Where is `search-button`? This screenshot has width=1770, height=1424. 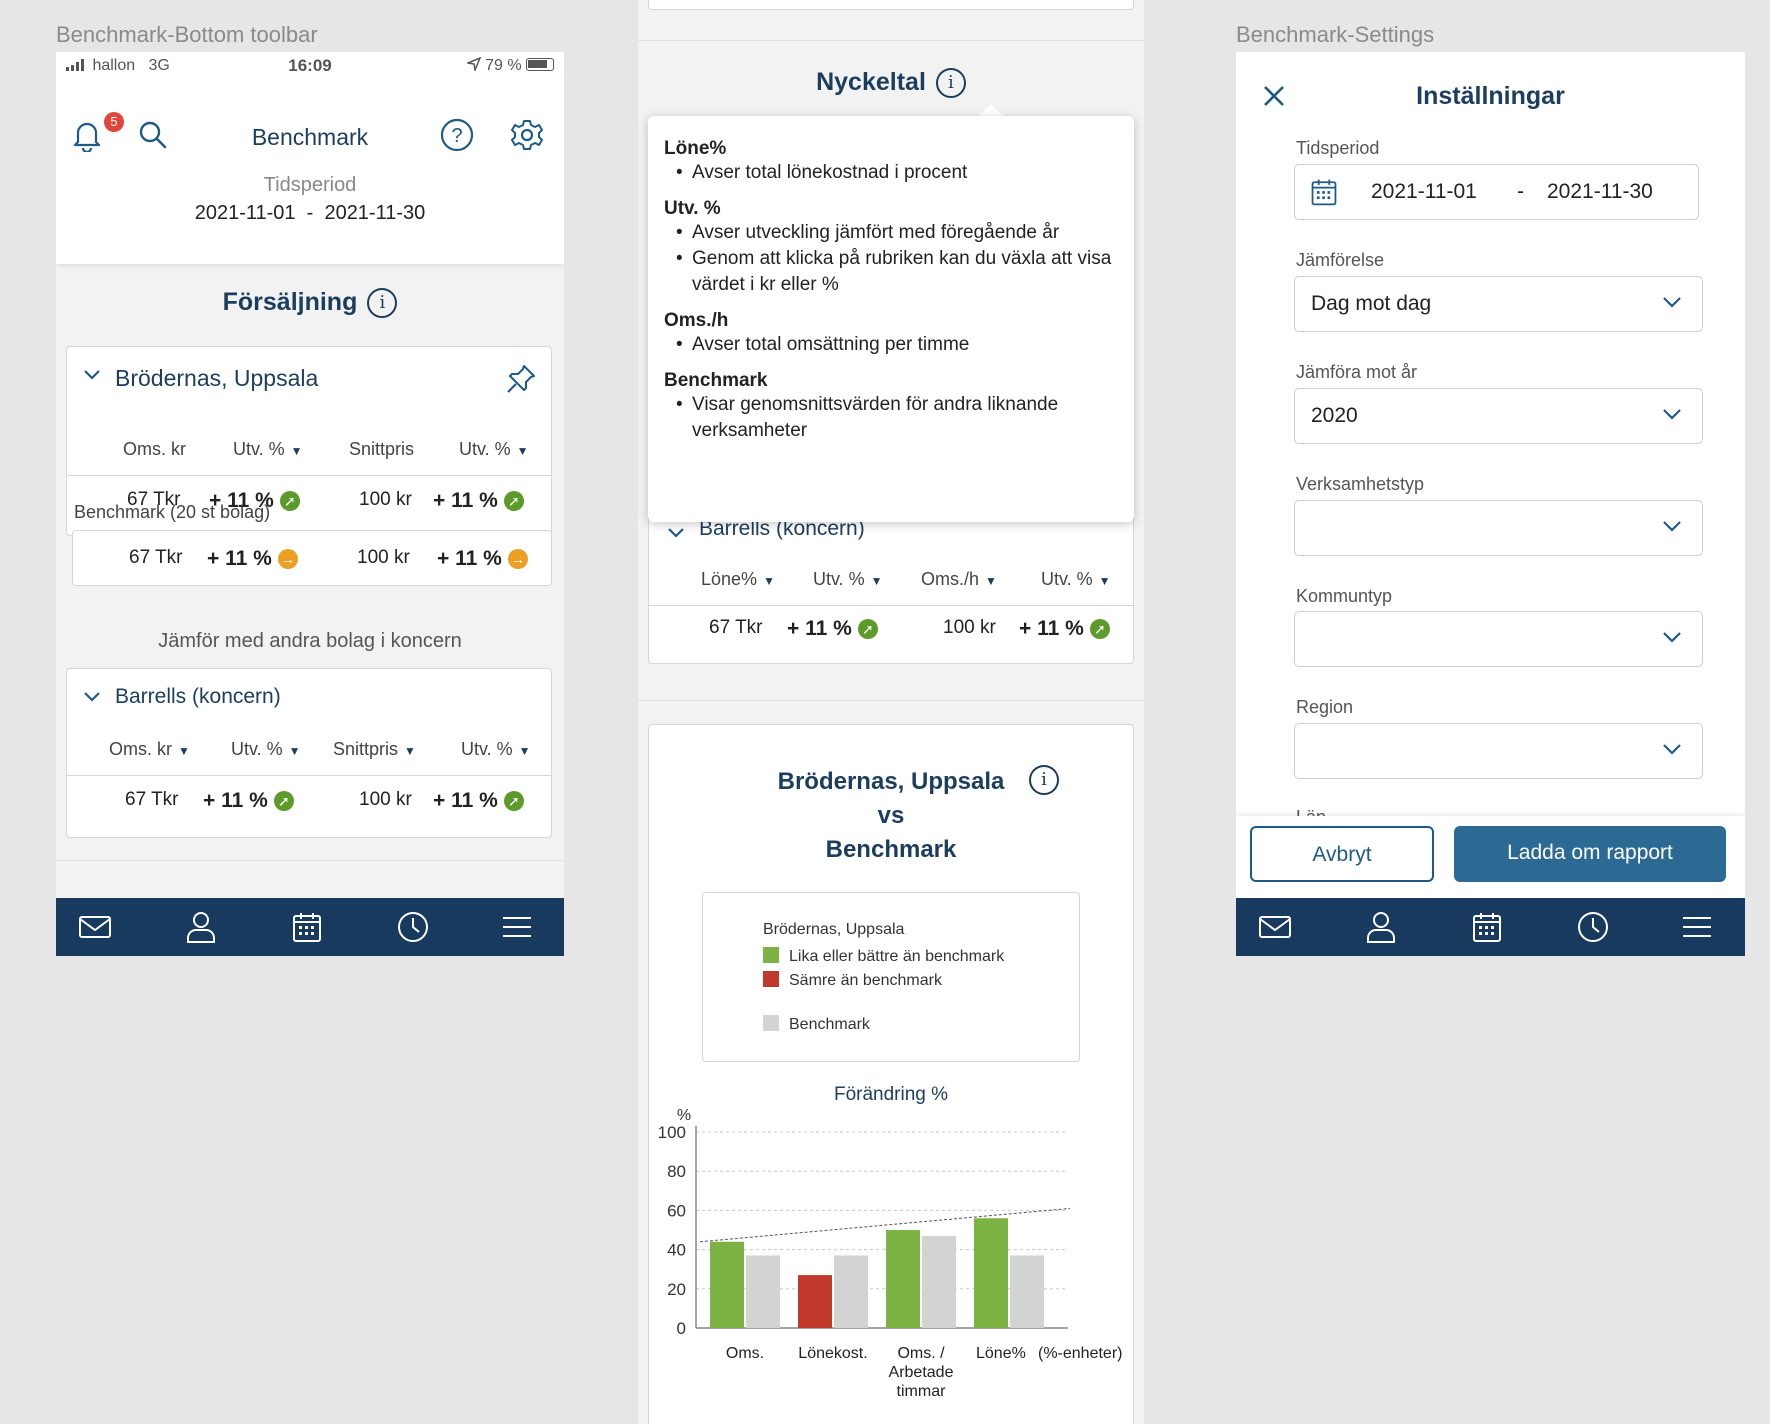 search-button is located at coordinates (153, 137).